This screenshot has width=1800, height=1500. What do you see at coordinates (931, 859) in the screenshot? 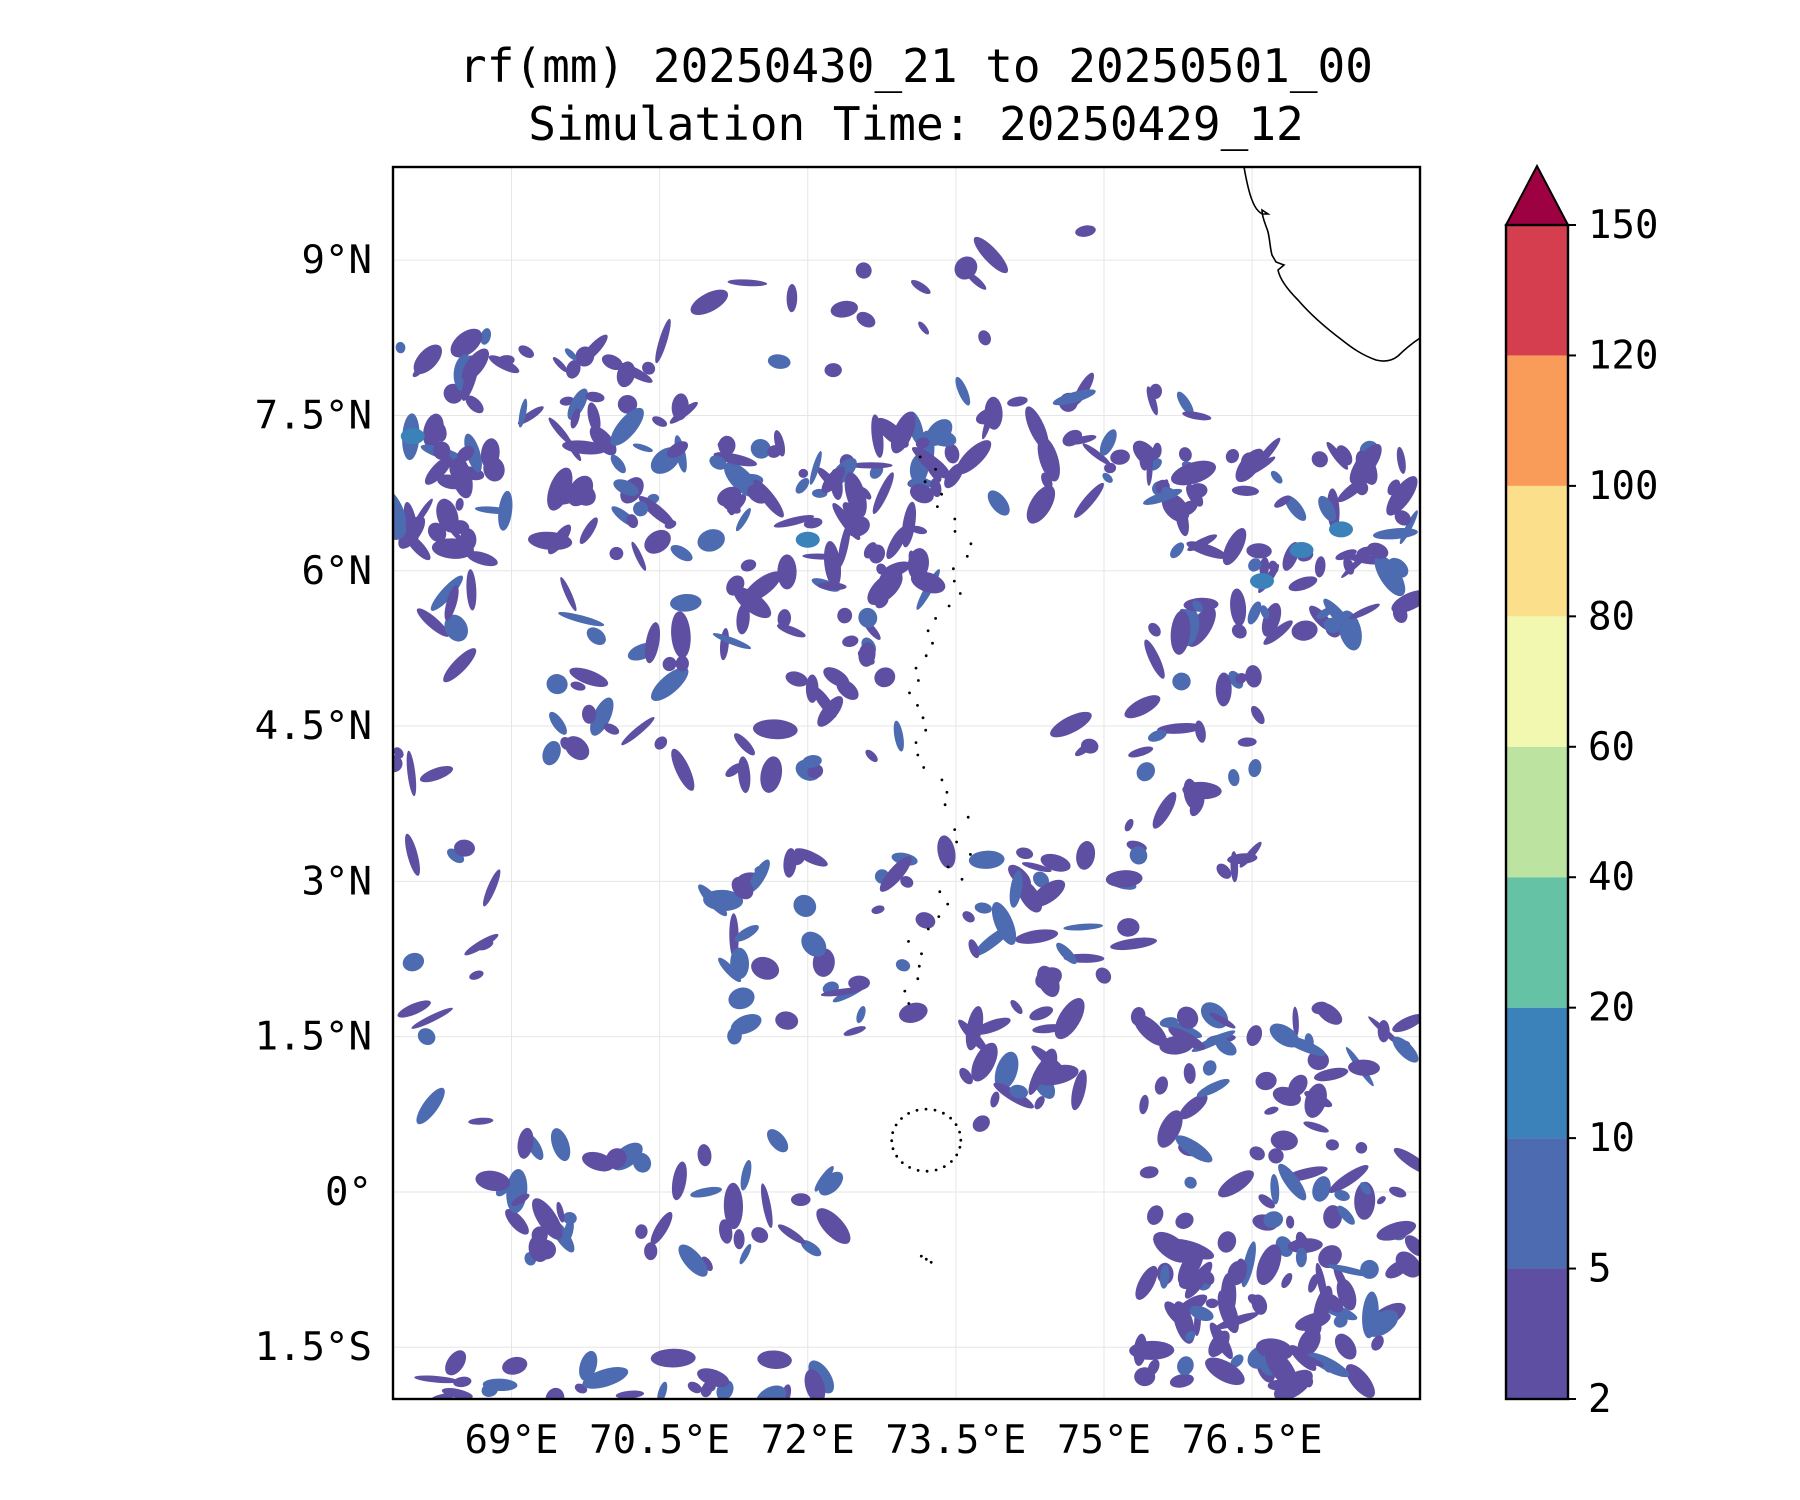
I see `maldives-atolls` at bounding box center [931, 859].